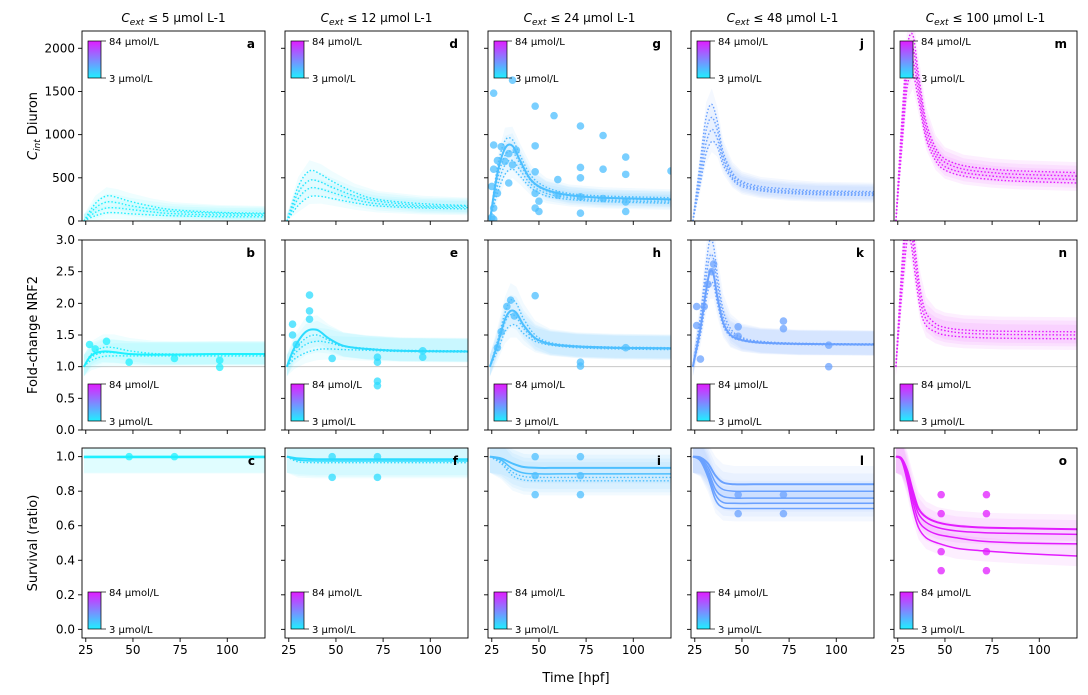 This screenshot has height=695, width=1088. What do you see at coordinates (781, 552) in the screenshot?
I see `panel-l: 25 50 75 100 l 84 µmol/L 3 µmol/L` at bounding box center [781, 552].